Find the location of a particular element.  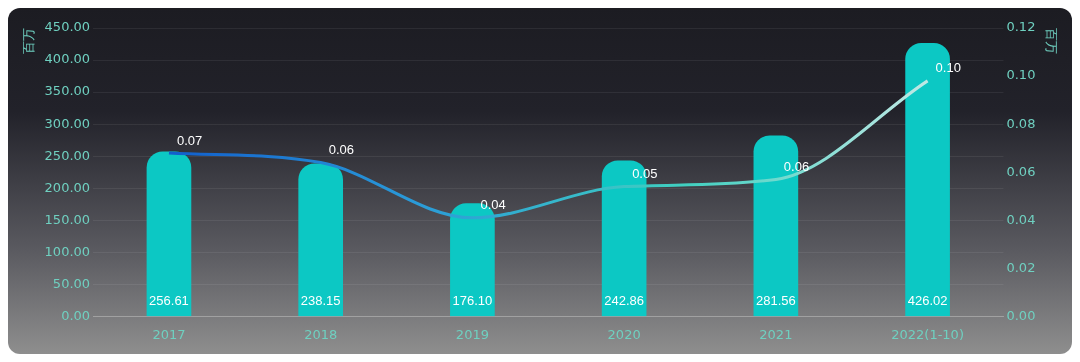

y2-tick-label: 0.04 is located at coordinates (1021, 219).